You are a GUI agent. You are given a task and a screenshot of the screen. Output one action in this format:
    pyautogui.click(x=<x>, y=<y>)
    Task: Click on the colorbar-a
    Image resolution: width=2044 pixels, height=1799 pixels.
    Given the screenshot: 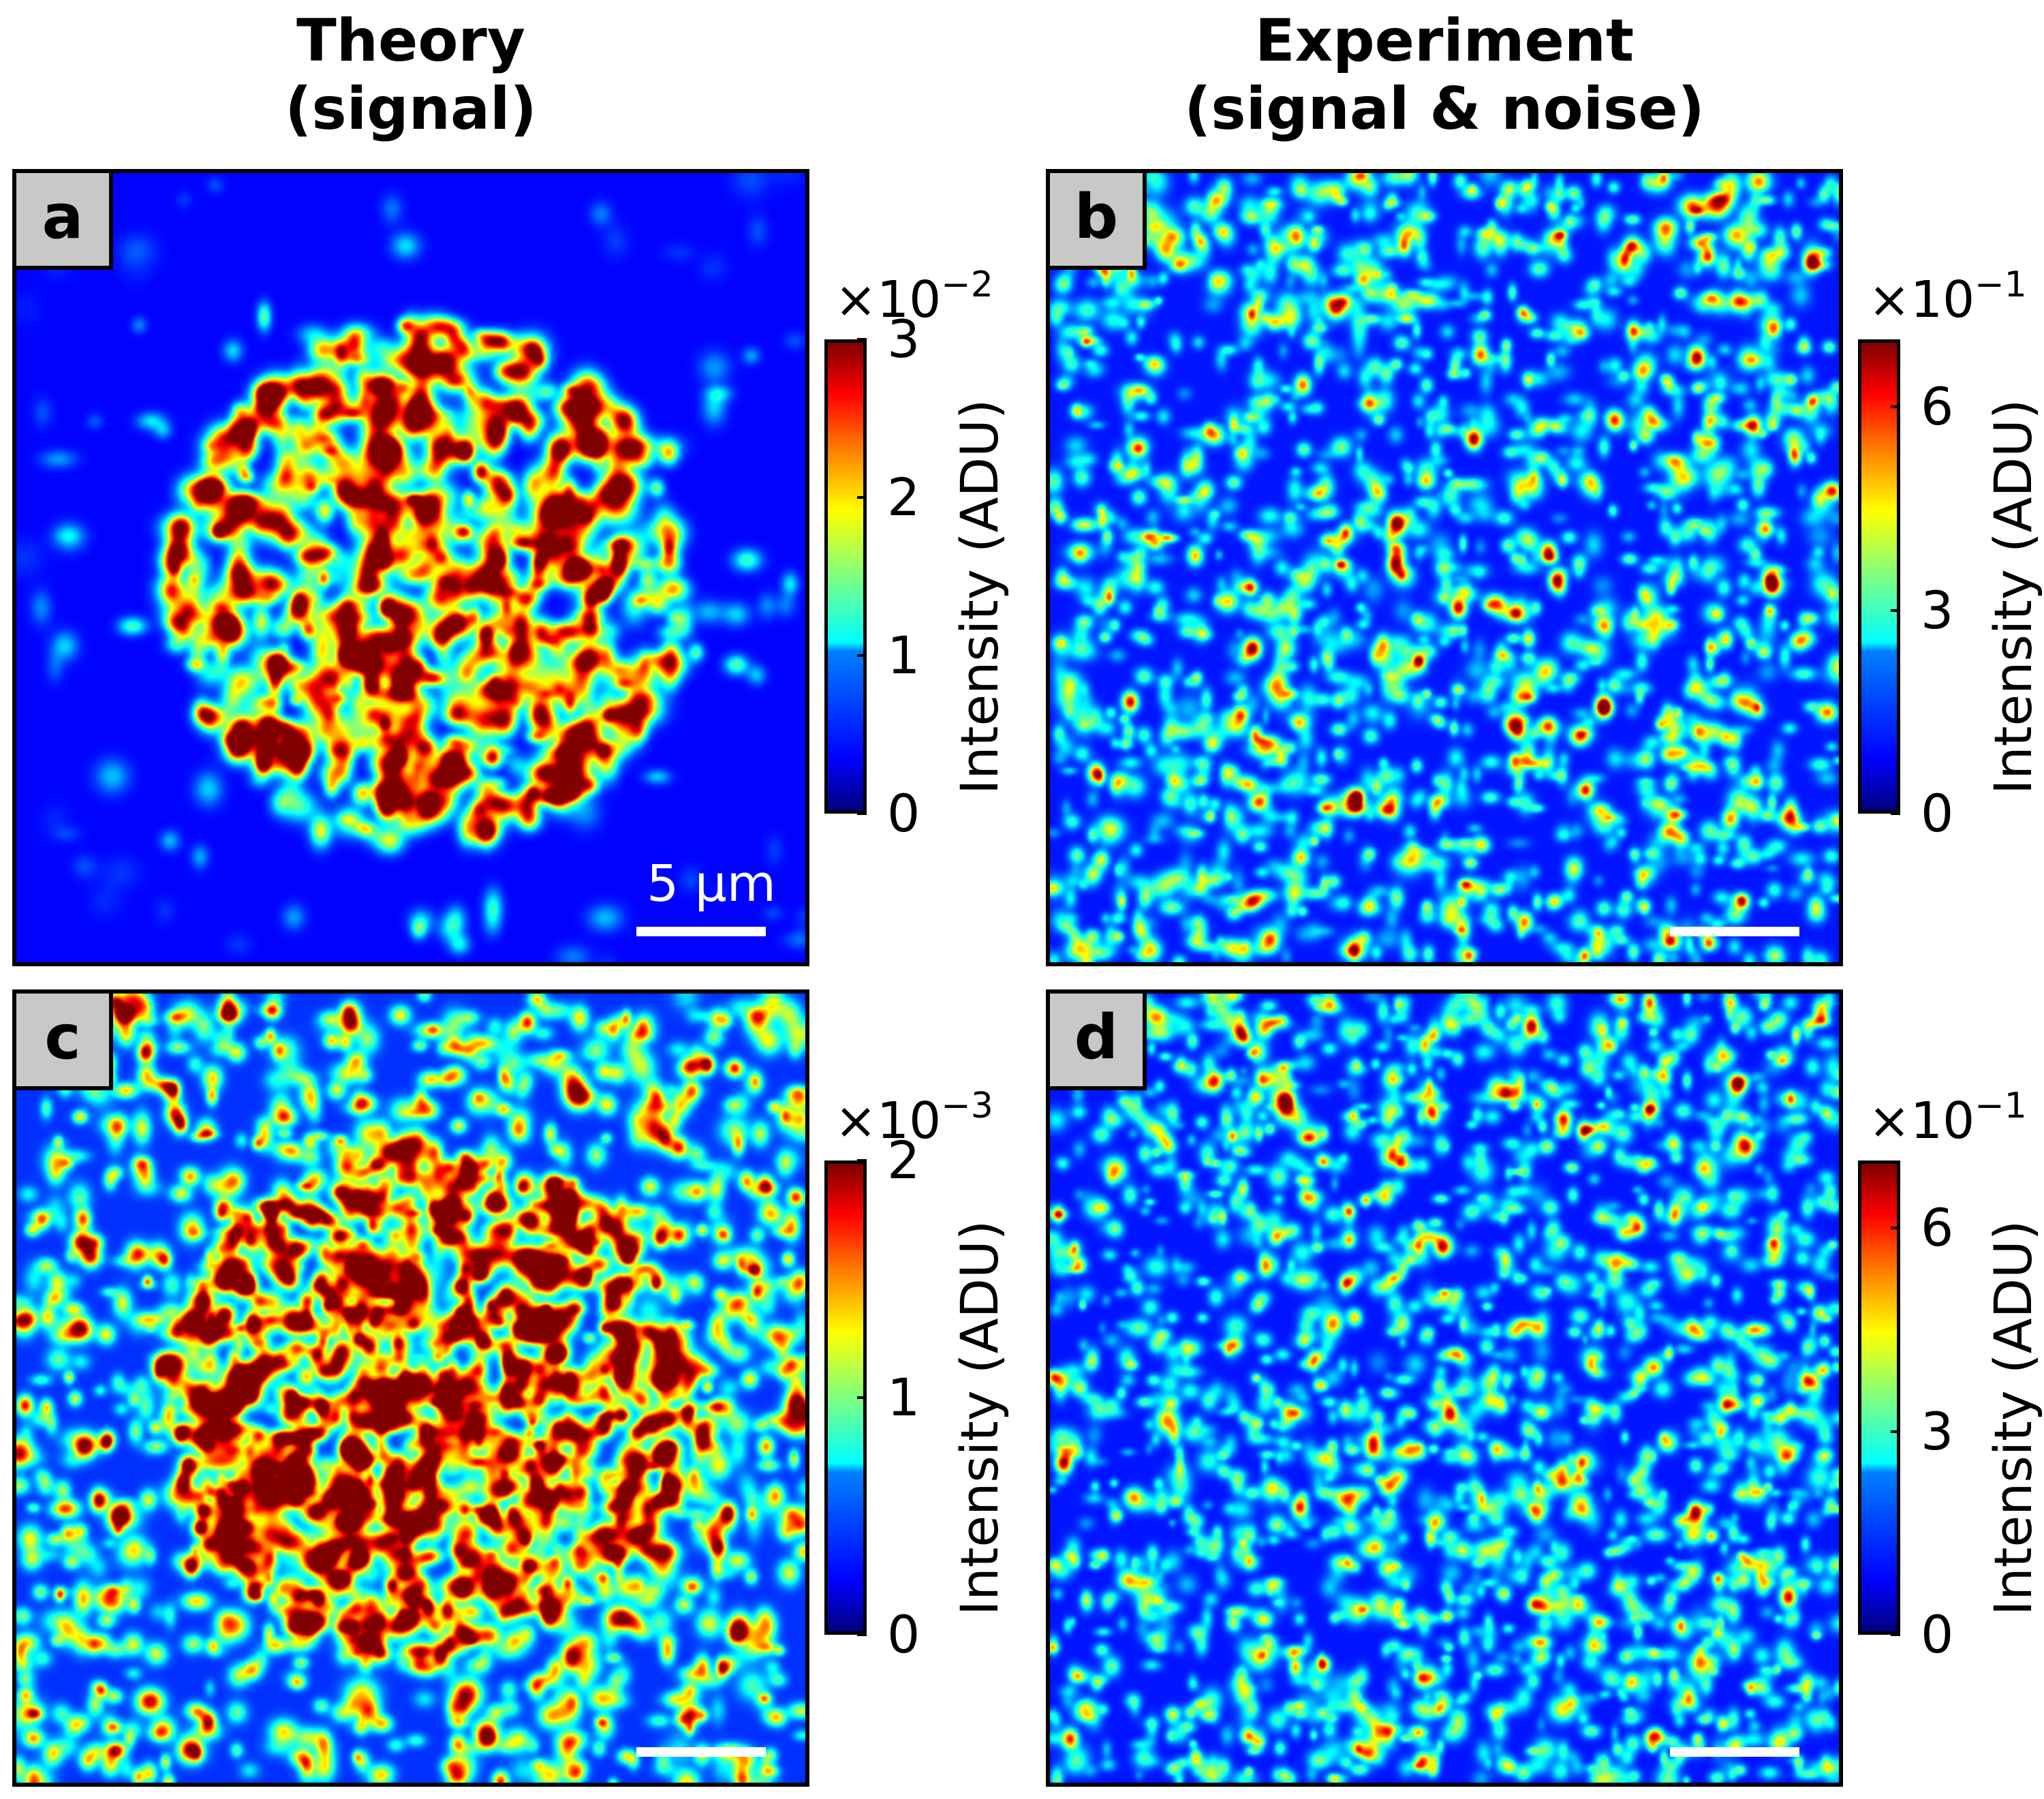 What is the action you would take?
    pyautogui.click(x=845, y=576)
    